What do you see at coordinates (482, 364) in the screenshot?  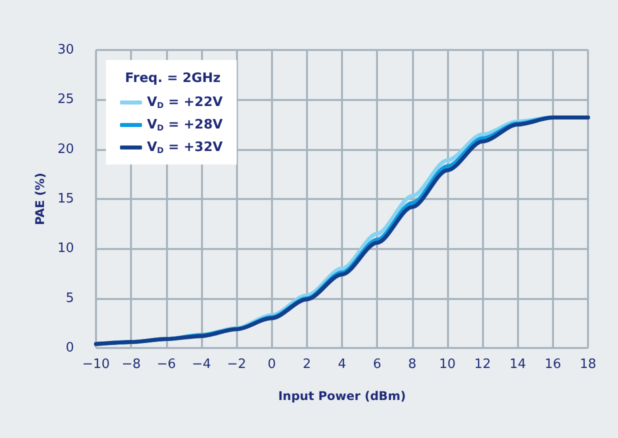 I see `x-tick-label: 12` at bounding box center [482, 364].